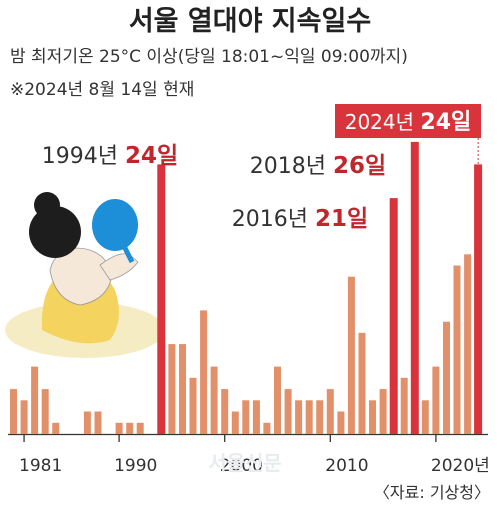  Describe the element at coordinates (193, 405) in the screenshot. I see `bar-1997` at that location.